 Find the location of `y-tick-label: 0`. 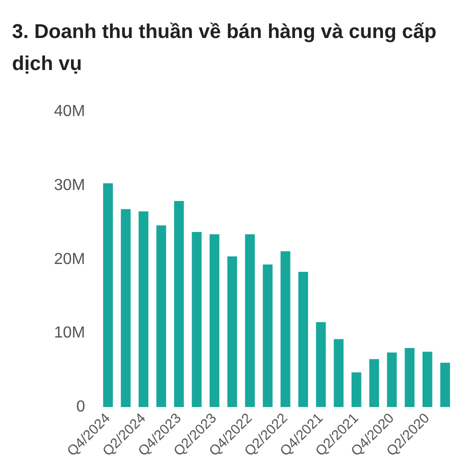

y-tick-label: 0 is located at coordinates (81, 407).